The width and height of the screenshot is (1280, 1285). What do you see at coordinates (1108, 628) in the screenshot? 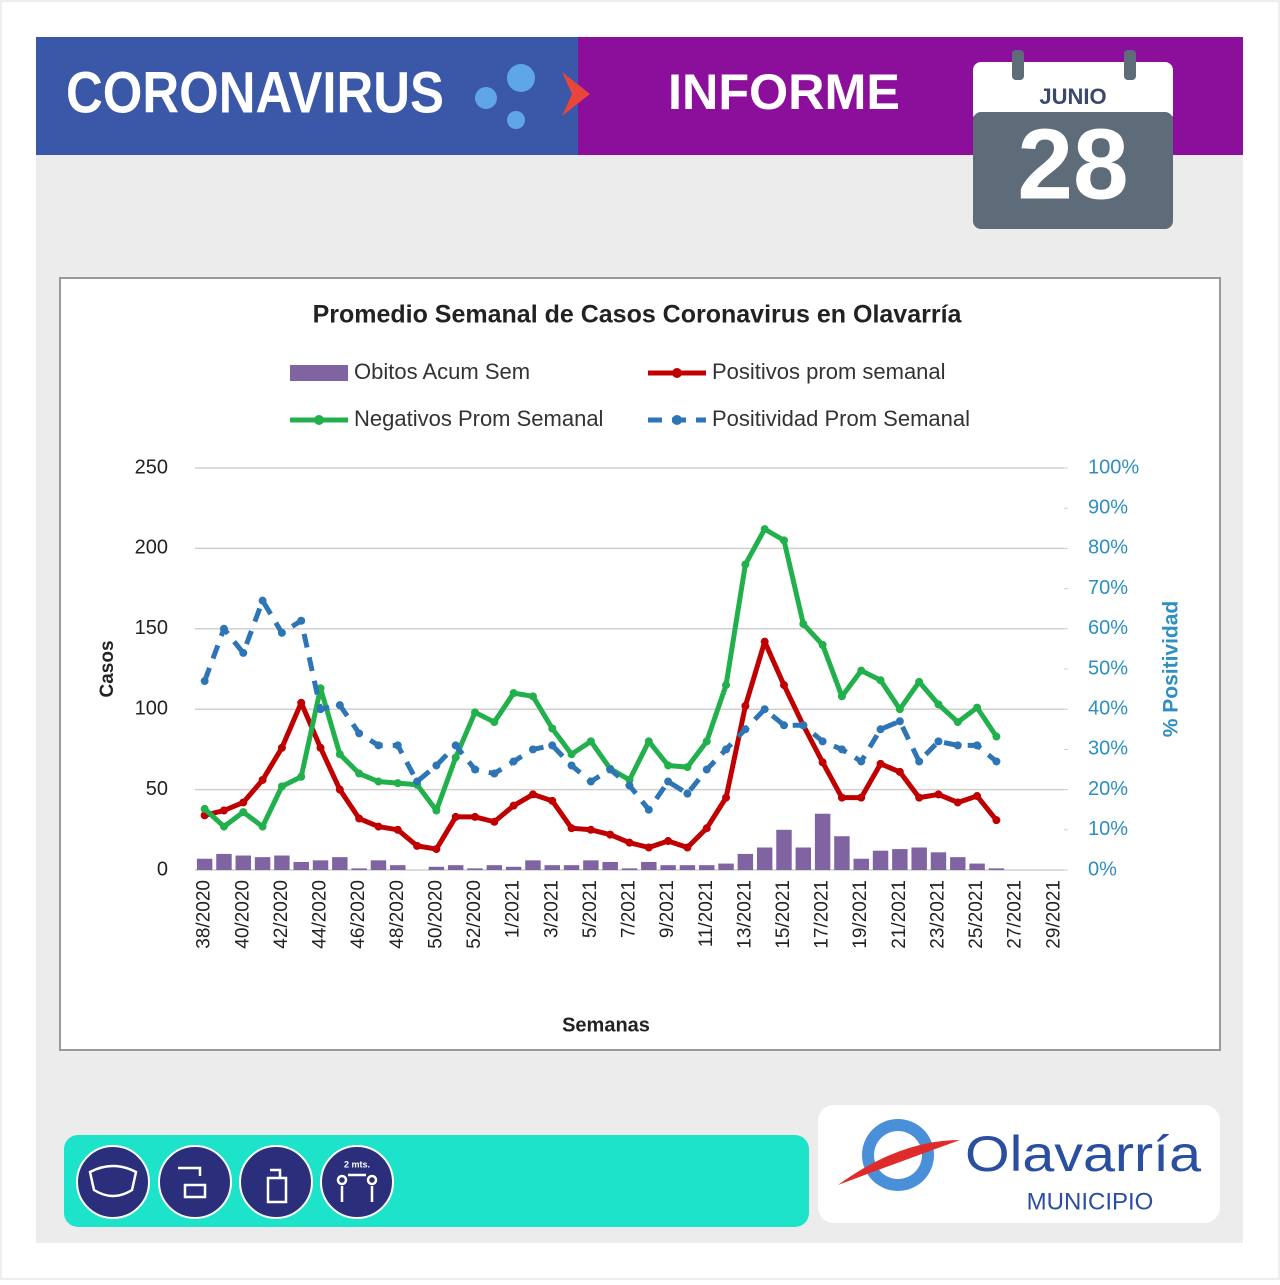
I see `y2-tick-label: 60%` at bounding box center [1108, 628].